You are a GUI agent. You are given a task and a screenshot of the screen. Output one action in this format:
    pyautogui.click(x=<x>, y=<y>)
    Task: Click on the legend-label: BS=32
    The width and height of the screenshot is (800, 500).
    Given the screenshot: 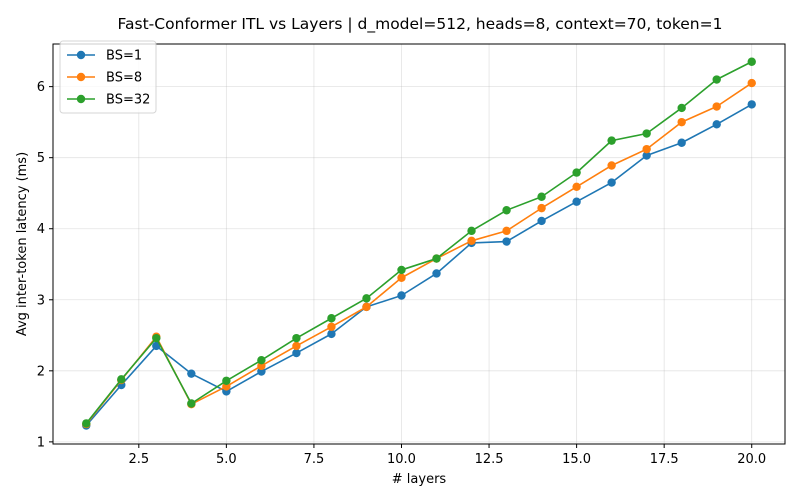 What is the action you would take?
    pyautogui.click(x=128, y=100)
    